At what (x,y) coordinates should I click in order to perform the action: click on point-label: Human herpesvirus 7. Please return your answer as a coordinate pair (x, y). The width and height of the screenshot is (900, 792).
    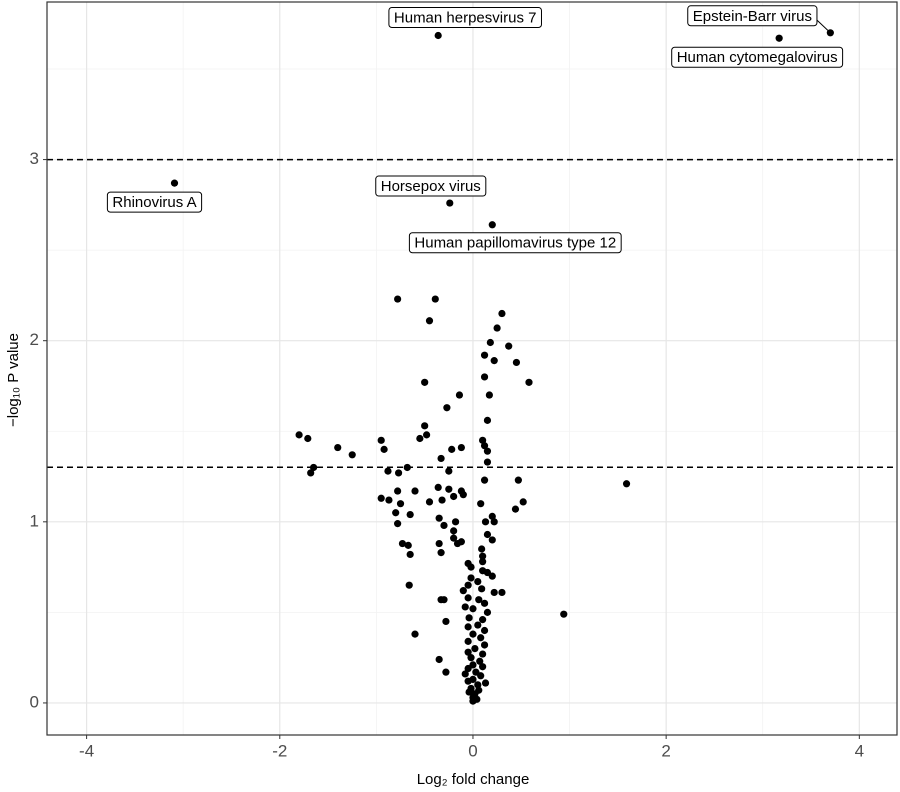
    Looking at the image, I should click on (465, 17).